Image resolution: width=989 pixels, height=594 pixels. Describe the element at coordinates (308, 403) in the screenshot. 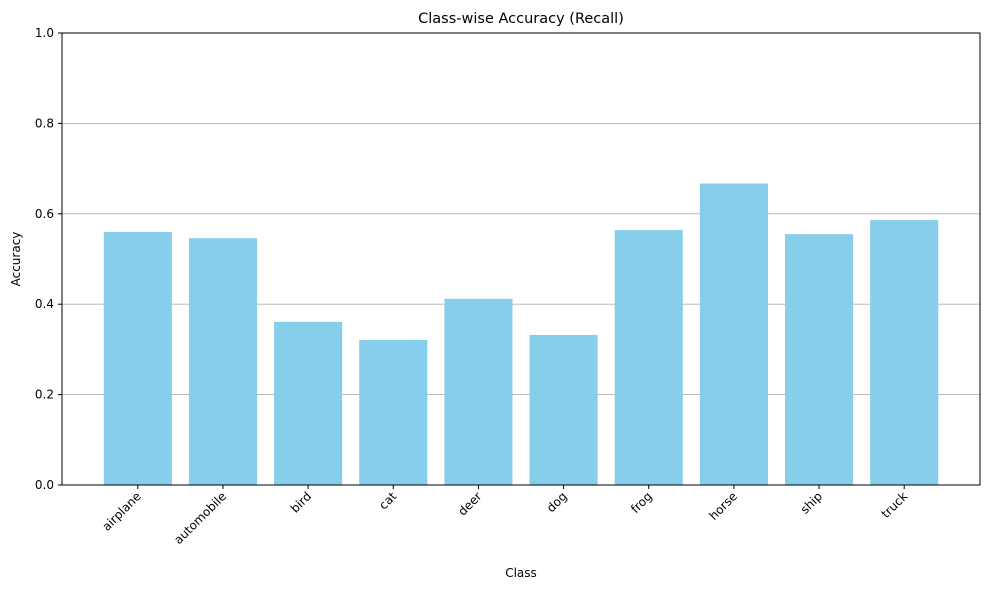

I see `bar-bird` at that location.